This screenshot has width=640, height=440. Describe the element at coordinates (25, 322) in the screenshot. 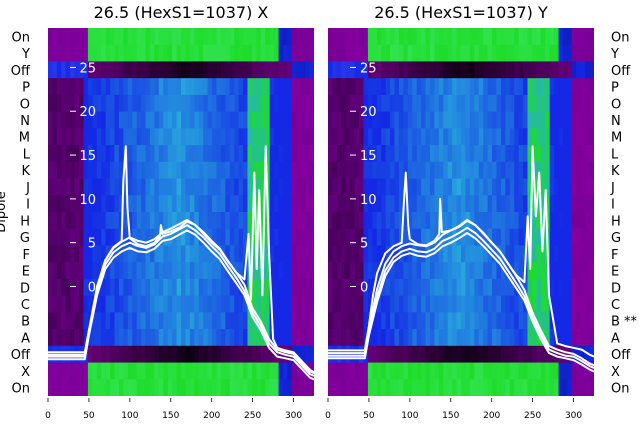

I see `row-label: B` at that location.